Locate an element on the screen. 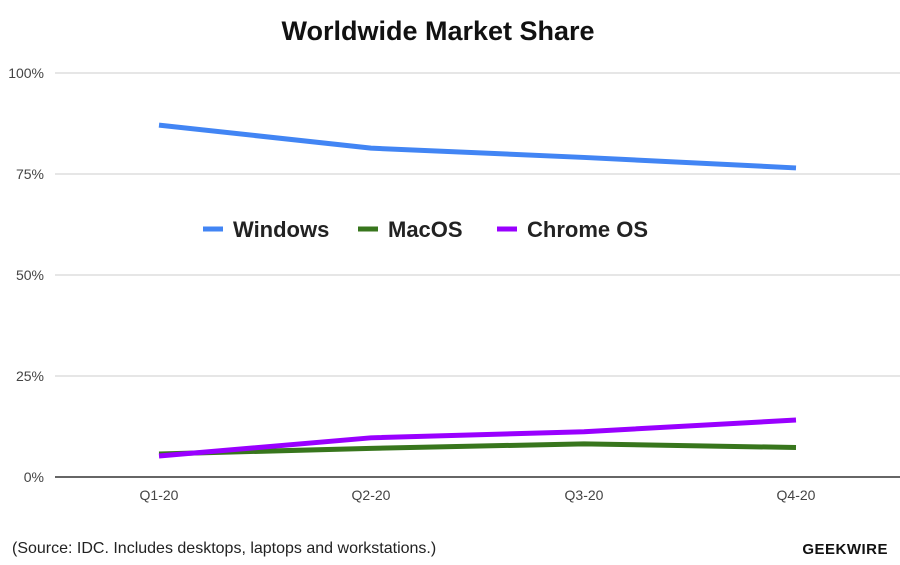 Image resolution: width=900 pixels, height=565 pixels. x-tick-label: Q2-20 is located at coordinates (371, 495).